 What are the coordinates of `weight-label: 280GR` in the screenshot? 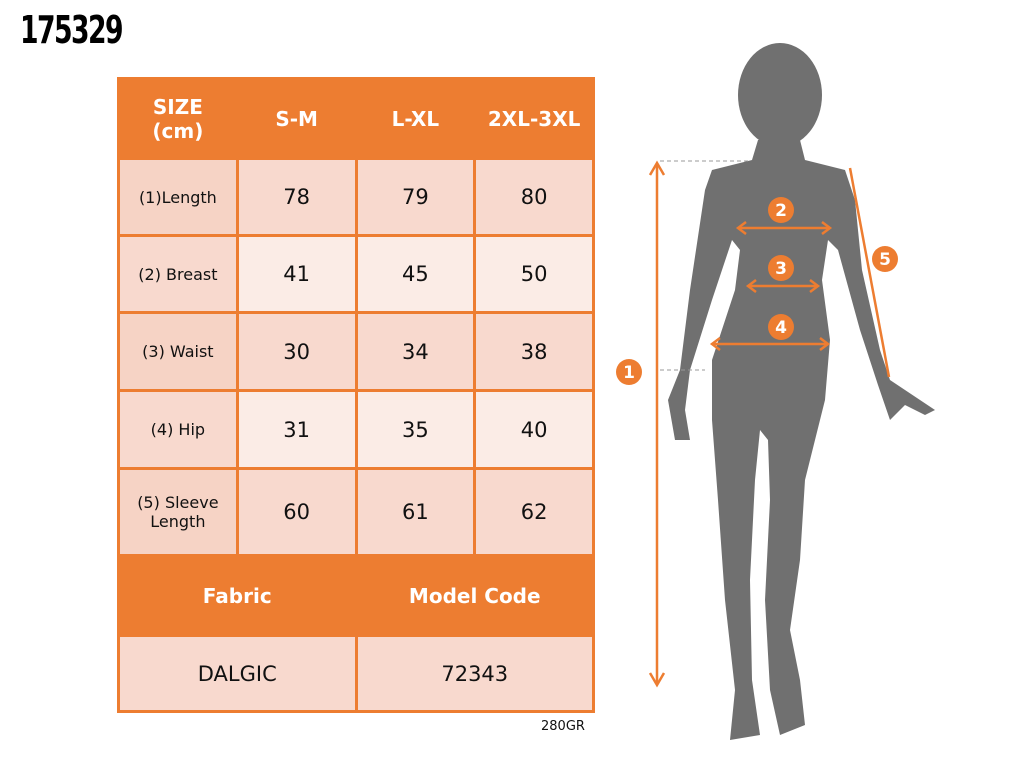 It's located at (563, 726).